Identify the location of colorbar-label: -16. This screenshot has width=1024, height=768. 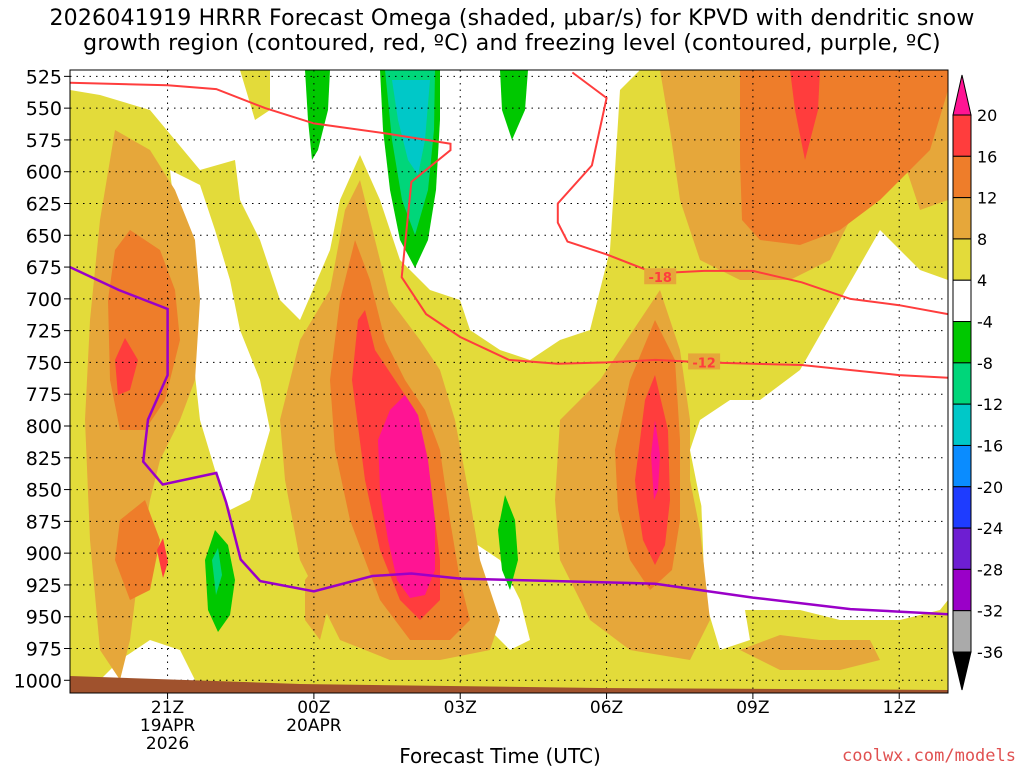
(990, 445).